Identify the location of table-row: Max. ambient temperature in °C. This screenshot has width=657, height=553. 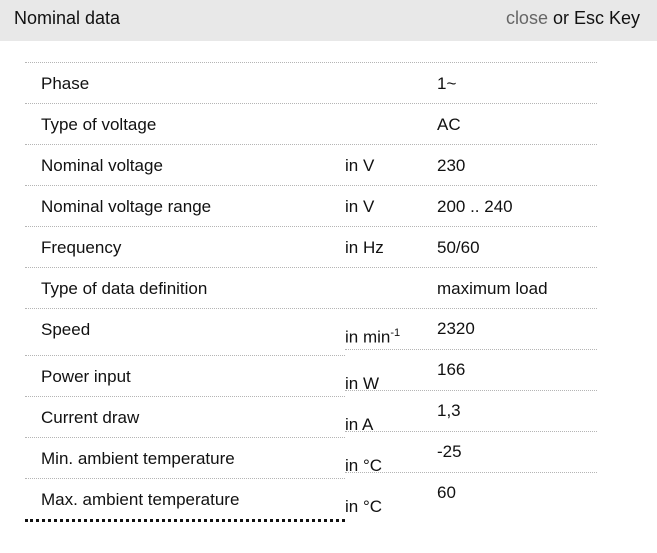
(203, 500).